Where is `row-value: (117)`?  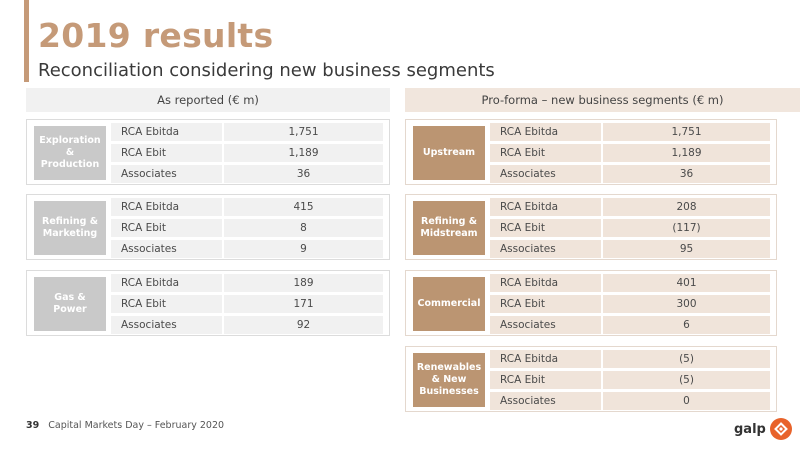
row-value: (117) is located at coordinates (686, 228).